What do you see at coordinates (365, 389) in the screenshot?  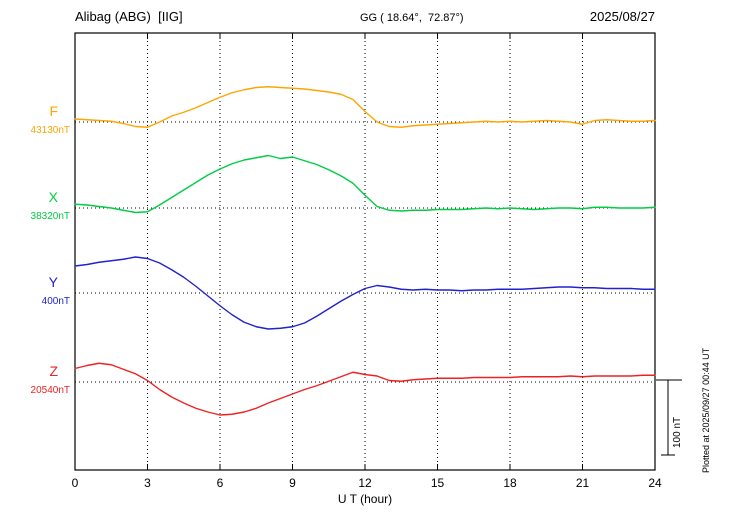 I see `trace-Z` at bounding box center [365, 389].